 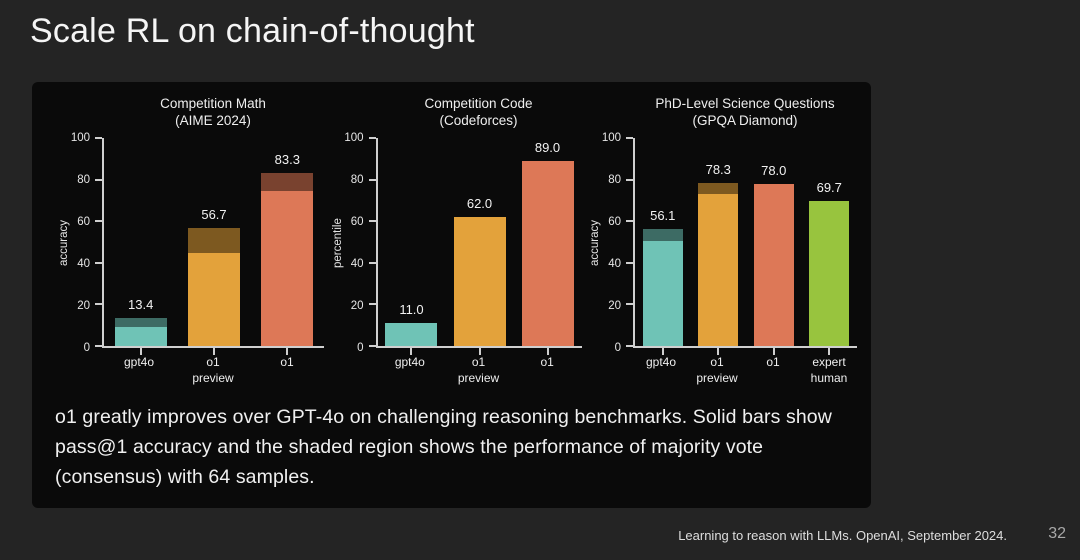 I want to click on slide-title: Scale RL on chain-of-thought, so click(x=252, y=31).